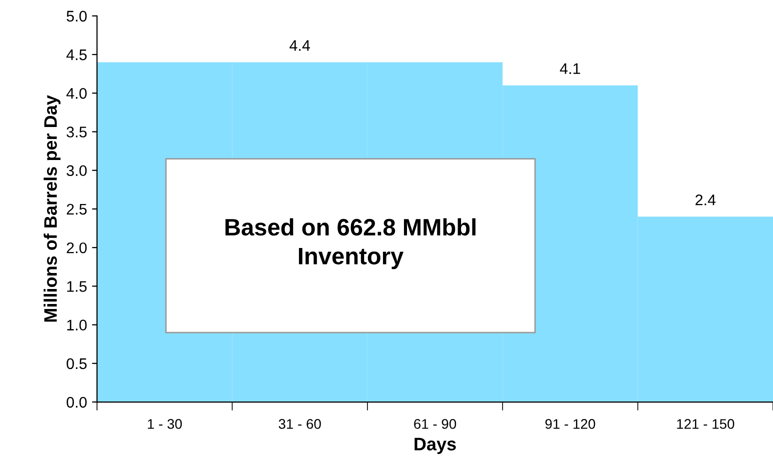 The width and height of the screenshot is (773, 468). What do you see at coordinates (705, 424) in the screenshot?
I see `x-tick-label: 121 - 150` at bounding box center [705, 424].